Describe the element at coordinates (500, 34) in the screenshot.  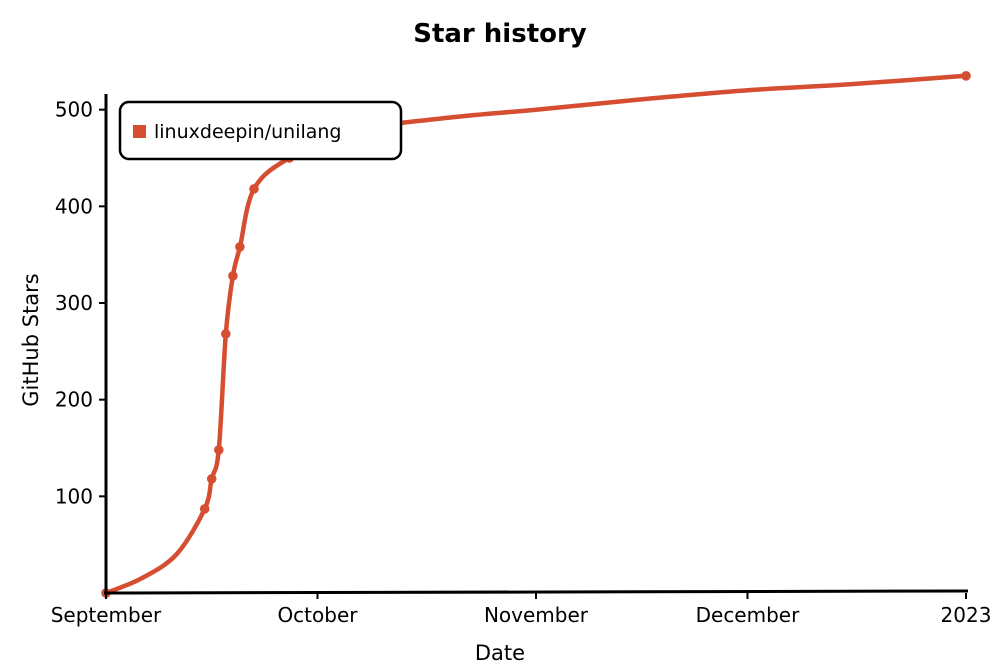
I see `chart-title: Star history` at that location.